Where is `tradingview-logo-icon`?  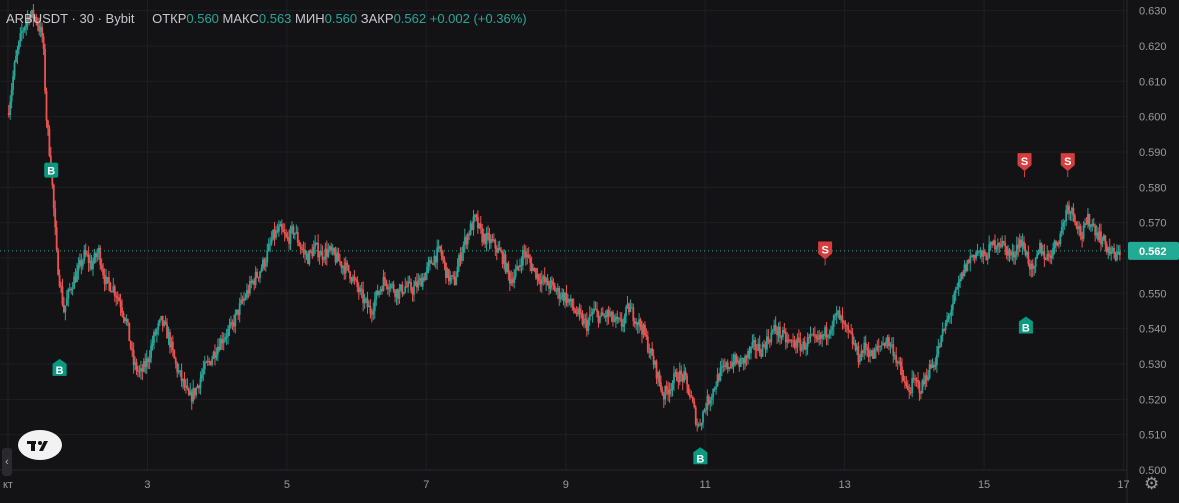 tradingview-logo-icon is located at coordinates (40, 445).